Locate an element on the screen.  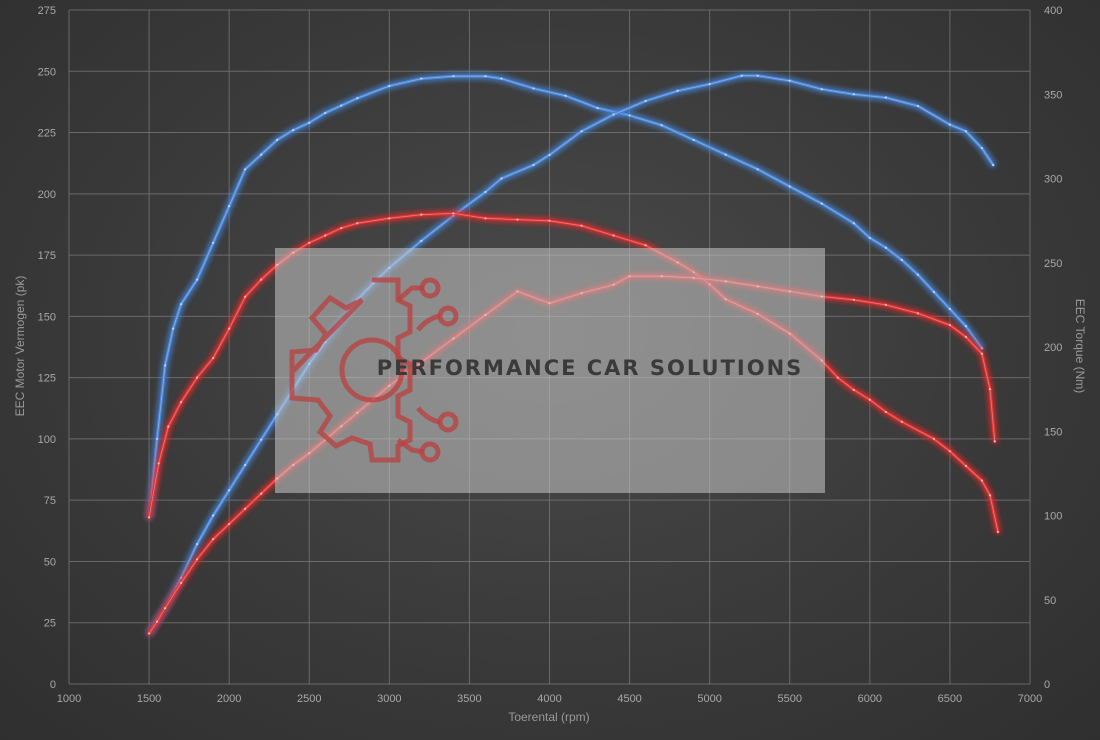
y-left-tick-label: 225 is located at coordinates (47, 134).